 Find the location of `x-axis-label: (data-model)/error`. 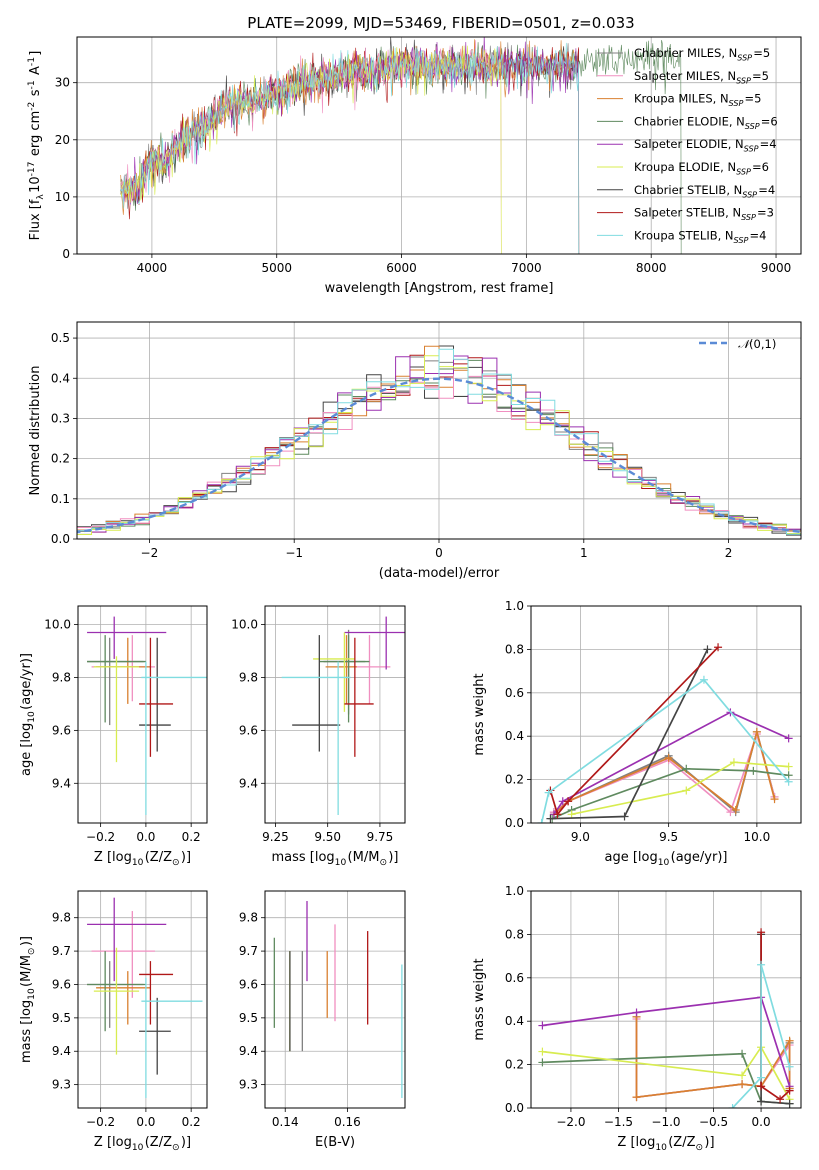

x-axis-label: (data-model)/error is located at coordinates (439, 573).